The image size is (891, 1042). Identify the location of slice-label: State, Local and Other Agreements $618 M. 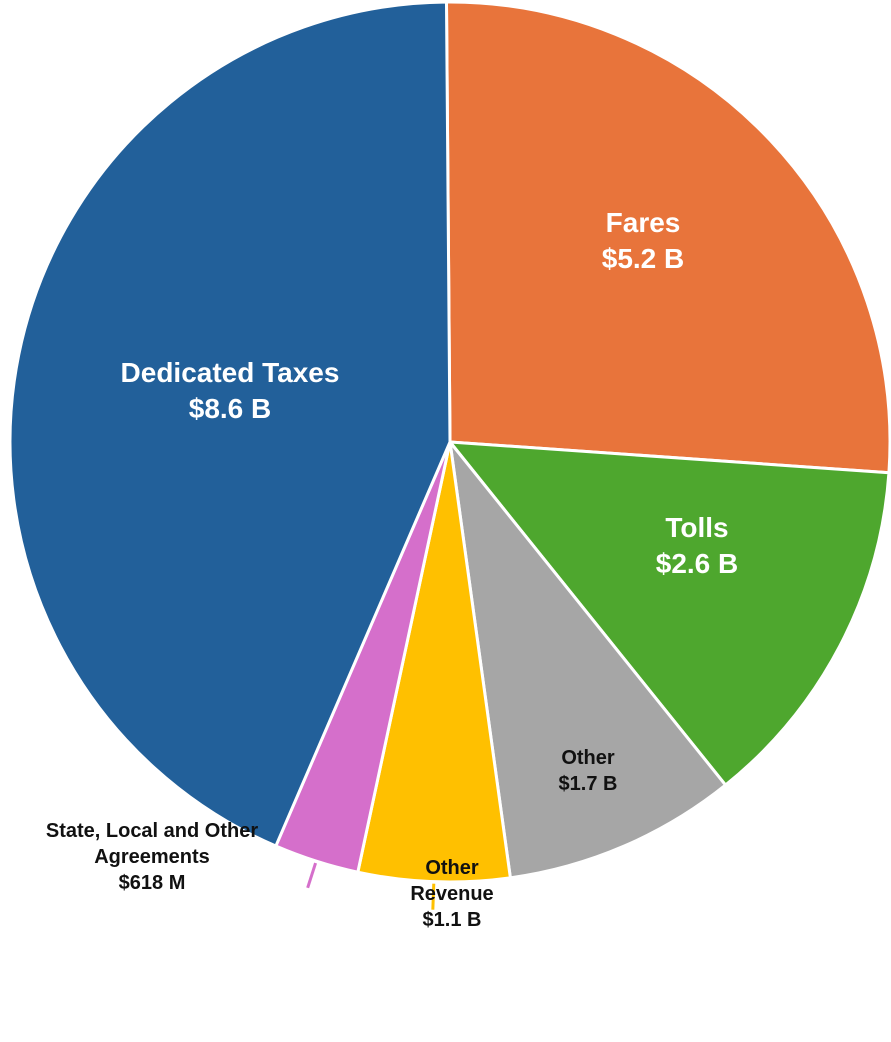
(158, 857).